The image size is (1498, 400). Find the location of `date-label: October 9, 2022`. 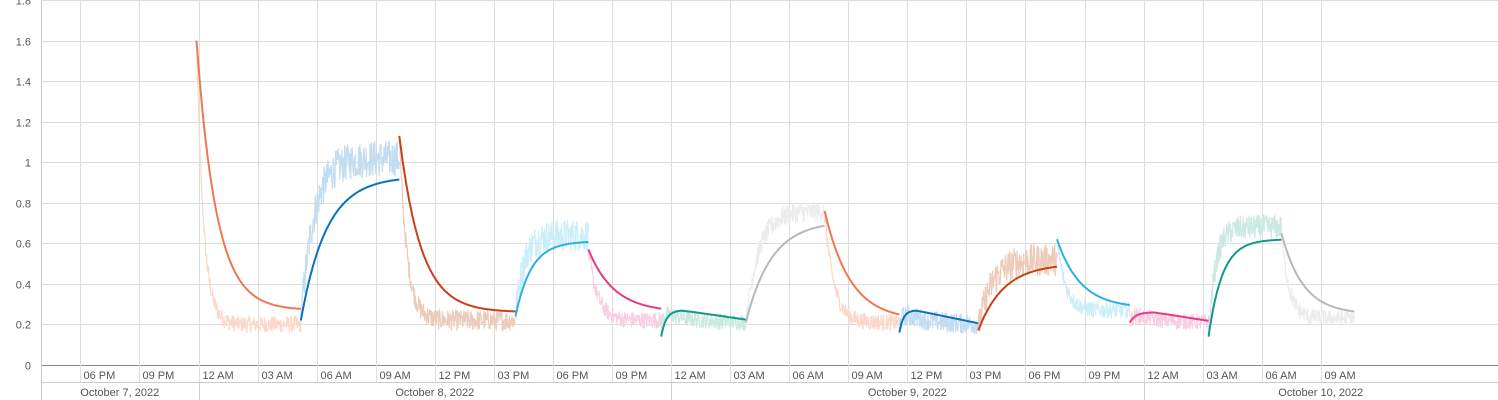

date-label: October 9, 2022 is located at coordinates (907, 393).